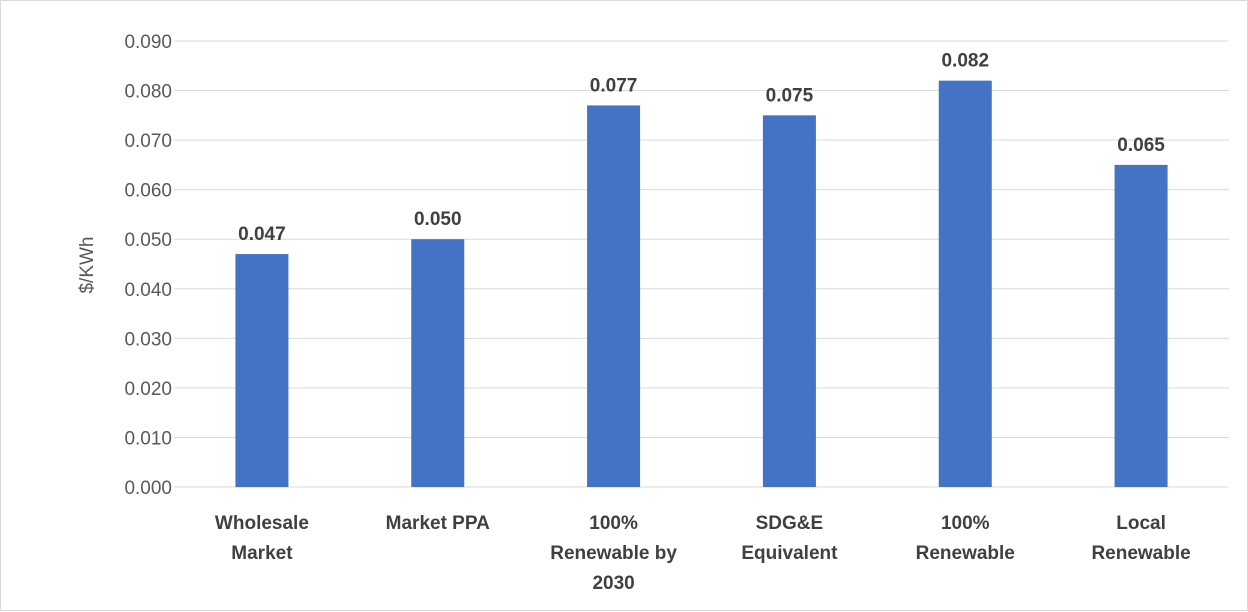 The width and height of the screenshot is (1248, 612). What do you see at coordinates (148, 240) in the screenshot?
I see `y-tick-label: 0.050` at bounding box center [148, 240].